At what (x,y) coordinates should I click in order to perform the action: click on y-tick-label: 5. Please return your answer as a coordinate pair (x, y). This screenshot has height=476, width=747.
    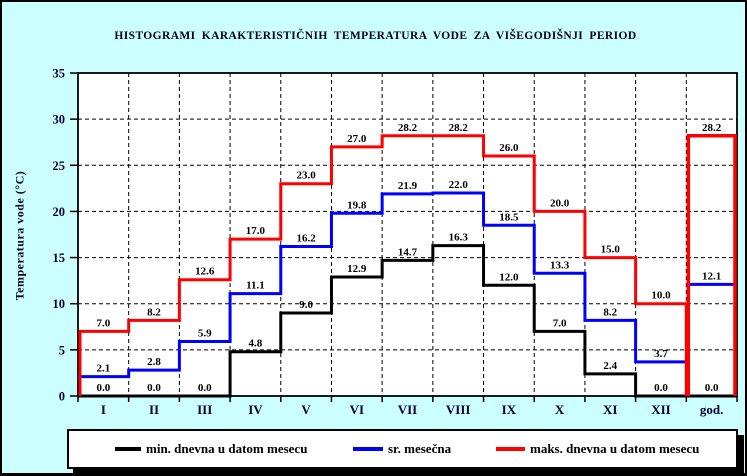
    Looking at the image, I should click on (62, 350).